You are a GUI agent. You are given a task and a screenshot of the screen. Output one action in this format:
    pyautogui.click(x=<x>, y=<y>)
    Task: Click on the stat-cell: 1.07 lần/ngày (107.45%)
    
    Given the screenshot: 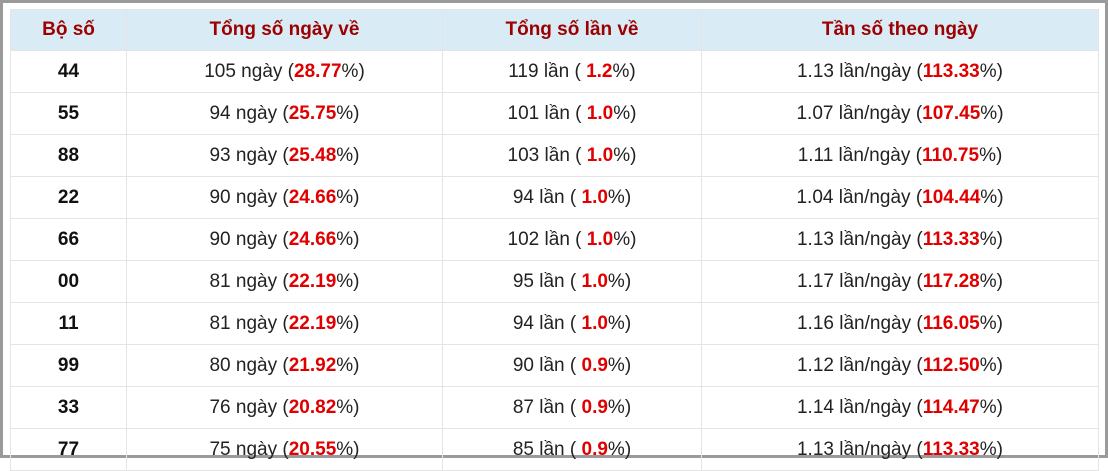 What is the action you would take?
    pyautogui.click(x=900, y=113)
    